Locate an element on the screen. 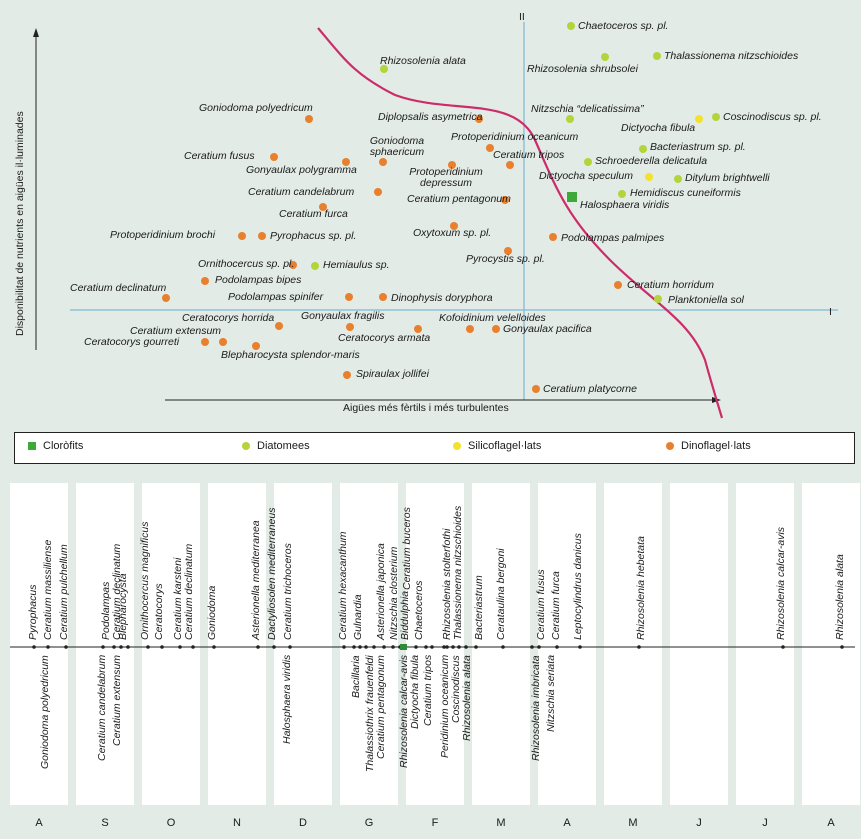 This screenshot has width=861, height=839. label-gonyaulax-pacifica: Gonyaulax pacifica is located at coordinates (547, 329).